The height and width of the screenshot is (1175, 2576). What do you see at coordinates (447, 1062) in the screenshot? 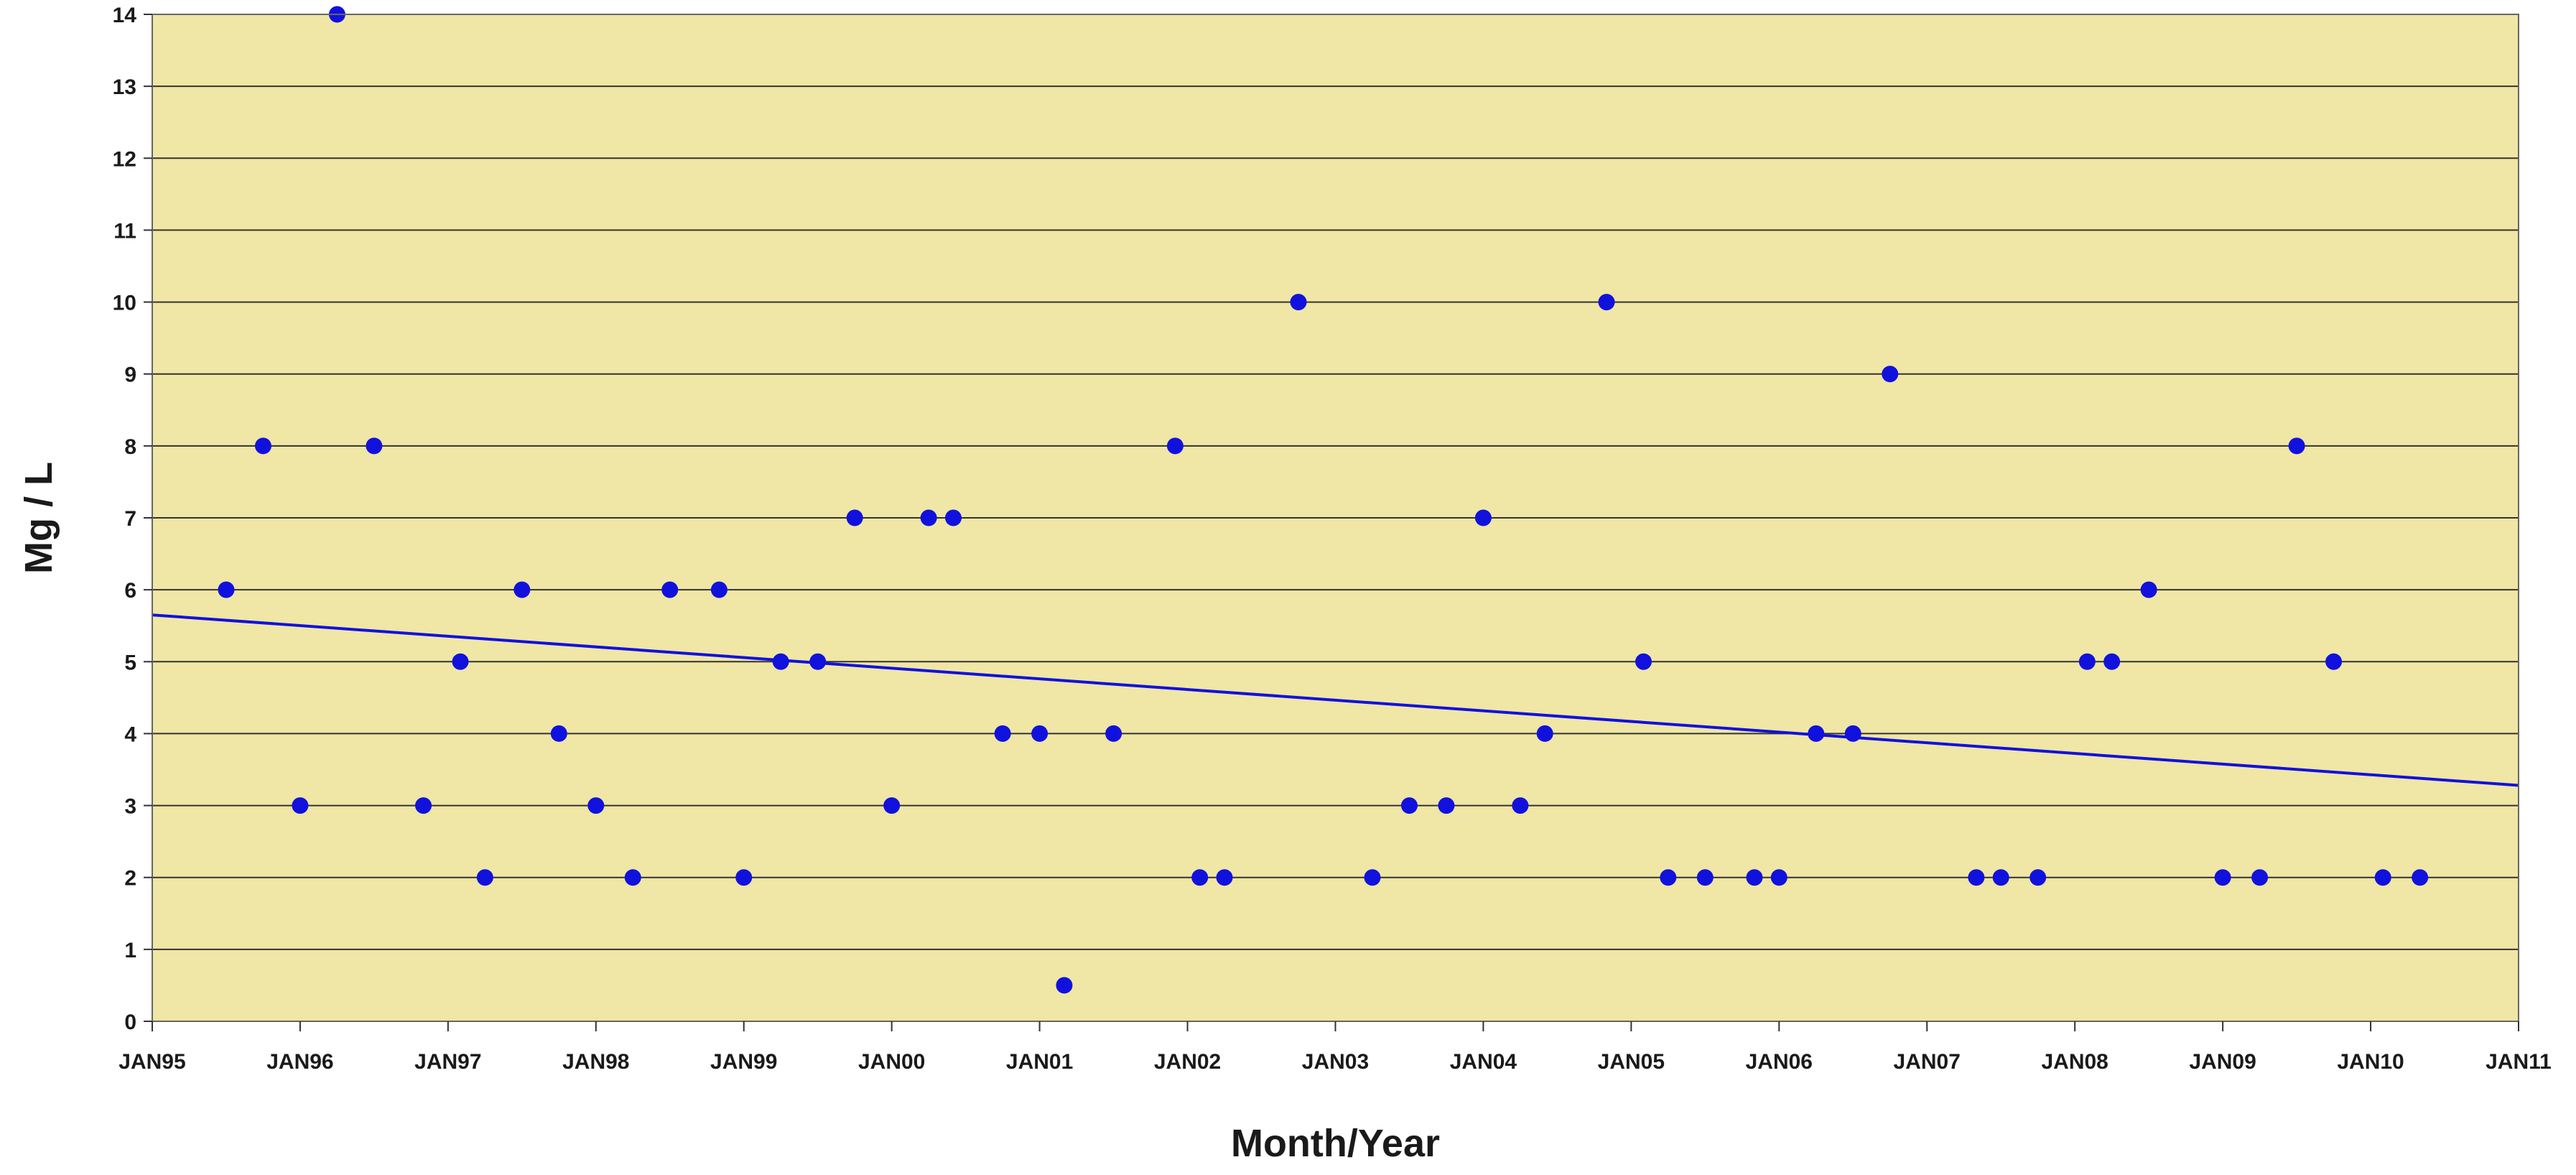
I see `x-tick-label: JAN97` at bounding box center [447, 1062].